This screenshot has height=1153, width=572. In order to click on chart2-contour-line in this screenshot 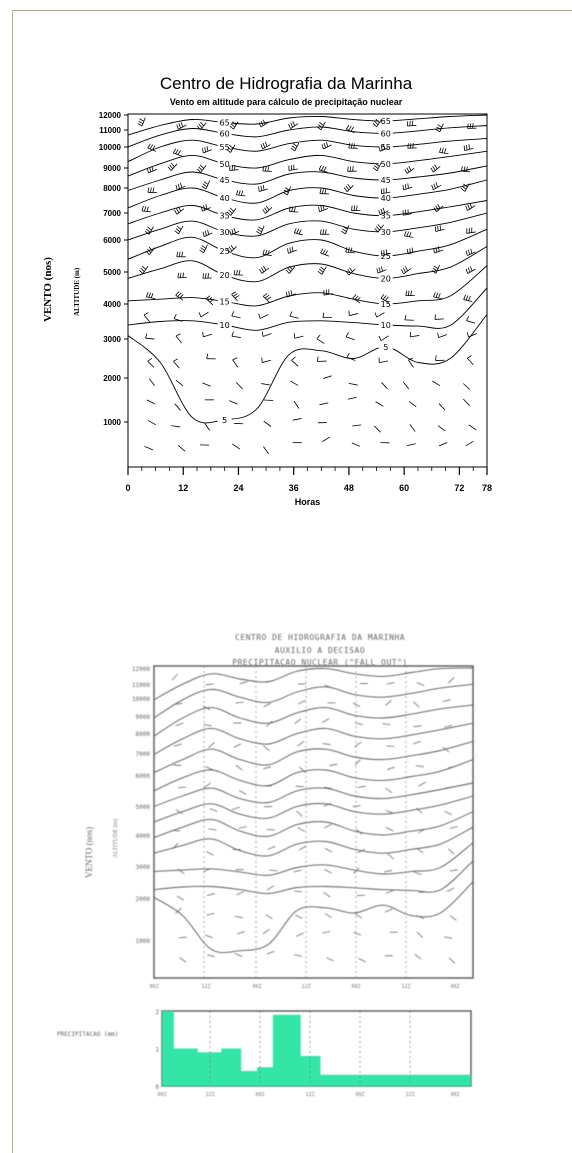, I will do `click(313, 720)`.